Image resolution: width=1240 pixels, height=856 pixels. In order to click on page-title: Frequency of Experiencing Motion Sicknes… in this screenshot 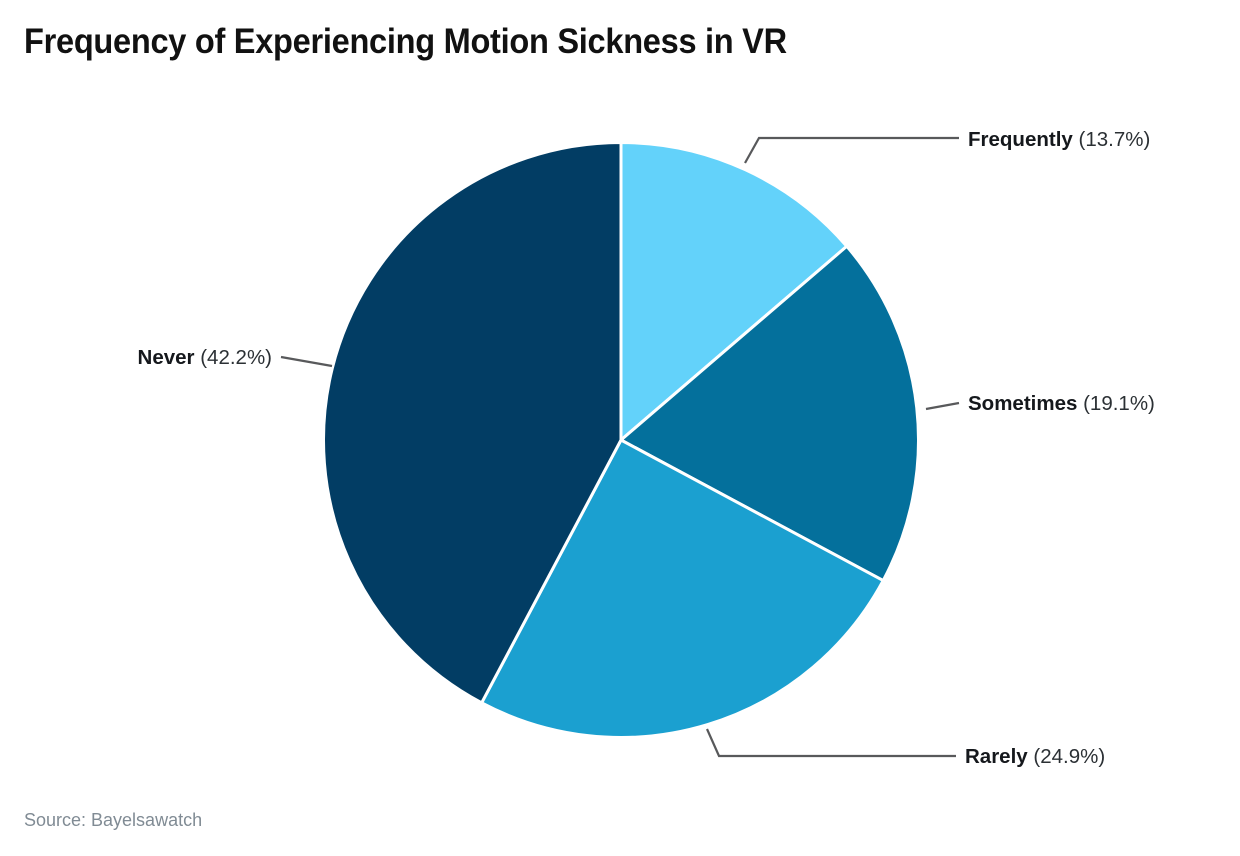, I will do `click(405, 41)`.